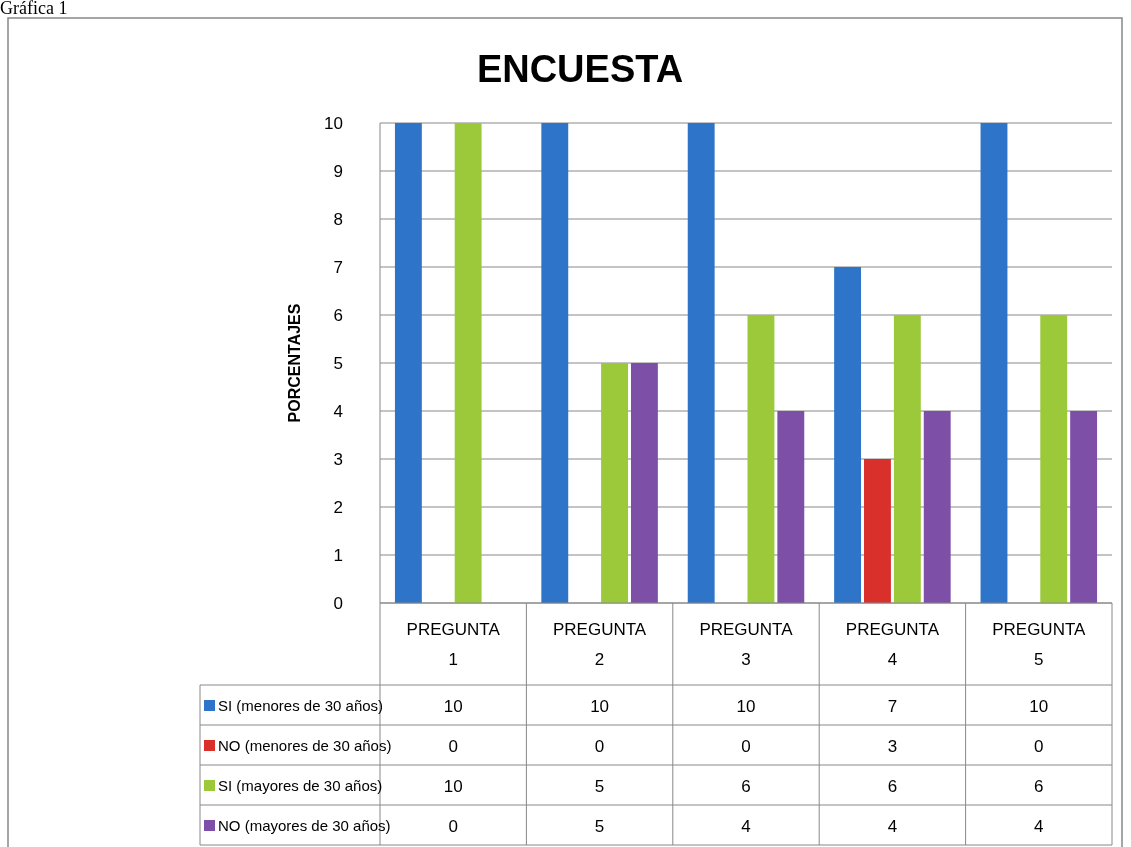 This screenshot has width=1131, height=847. Describe the element at coordinates (338, 363) in the screenshot. I see `y-tick-label: 5` at that location.